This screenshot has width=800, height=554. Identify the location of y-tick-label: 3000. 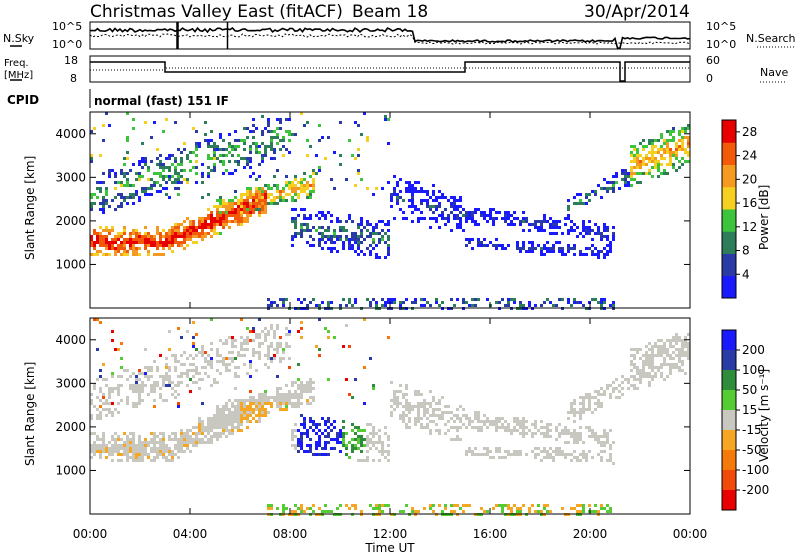
(70, 177).